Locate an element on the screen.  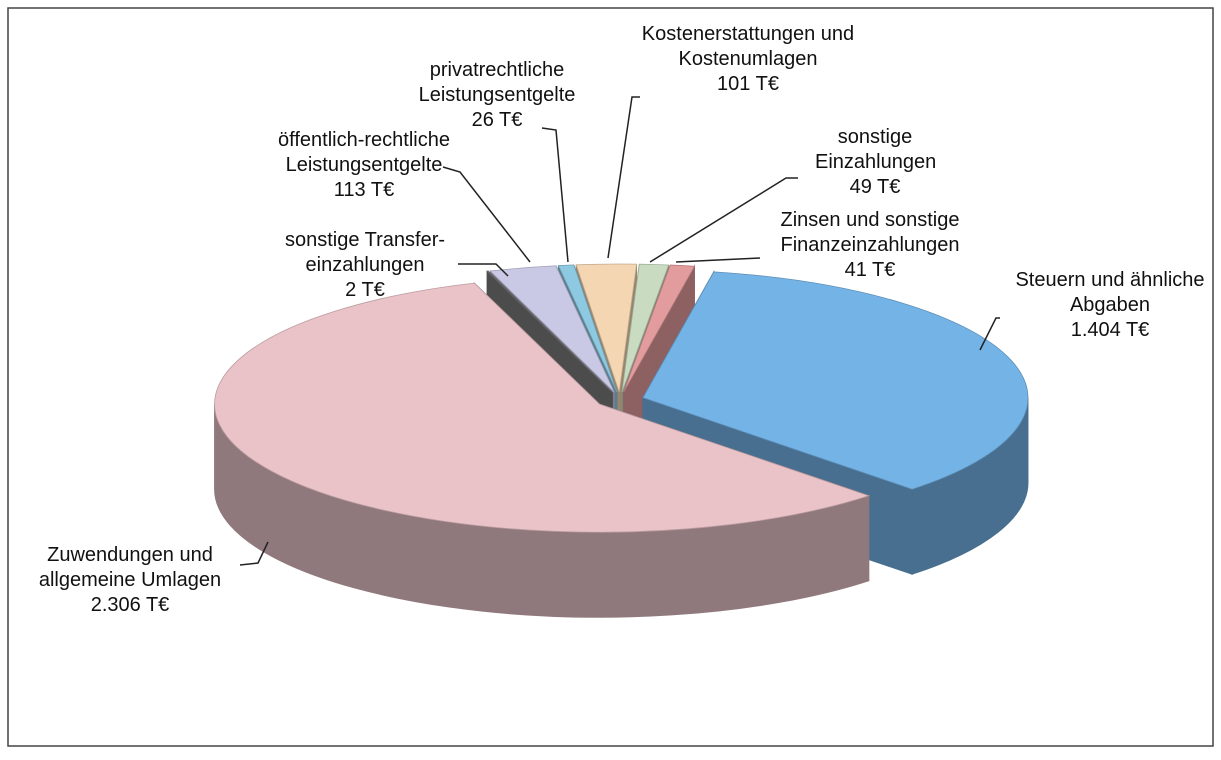
category-label: öffentlich-rechtliche Leistungsentgelte is located at coordinates (364, 152).